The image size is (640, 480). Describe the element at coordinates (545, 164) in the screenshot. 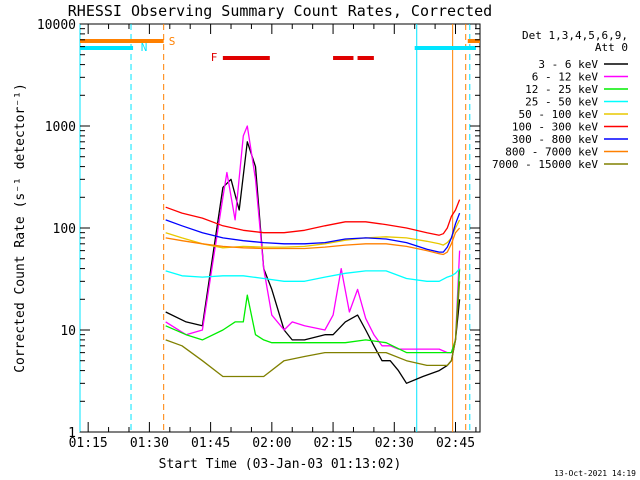

I see `legend-label: 7000 - 15000 keV` at that location.